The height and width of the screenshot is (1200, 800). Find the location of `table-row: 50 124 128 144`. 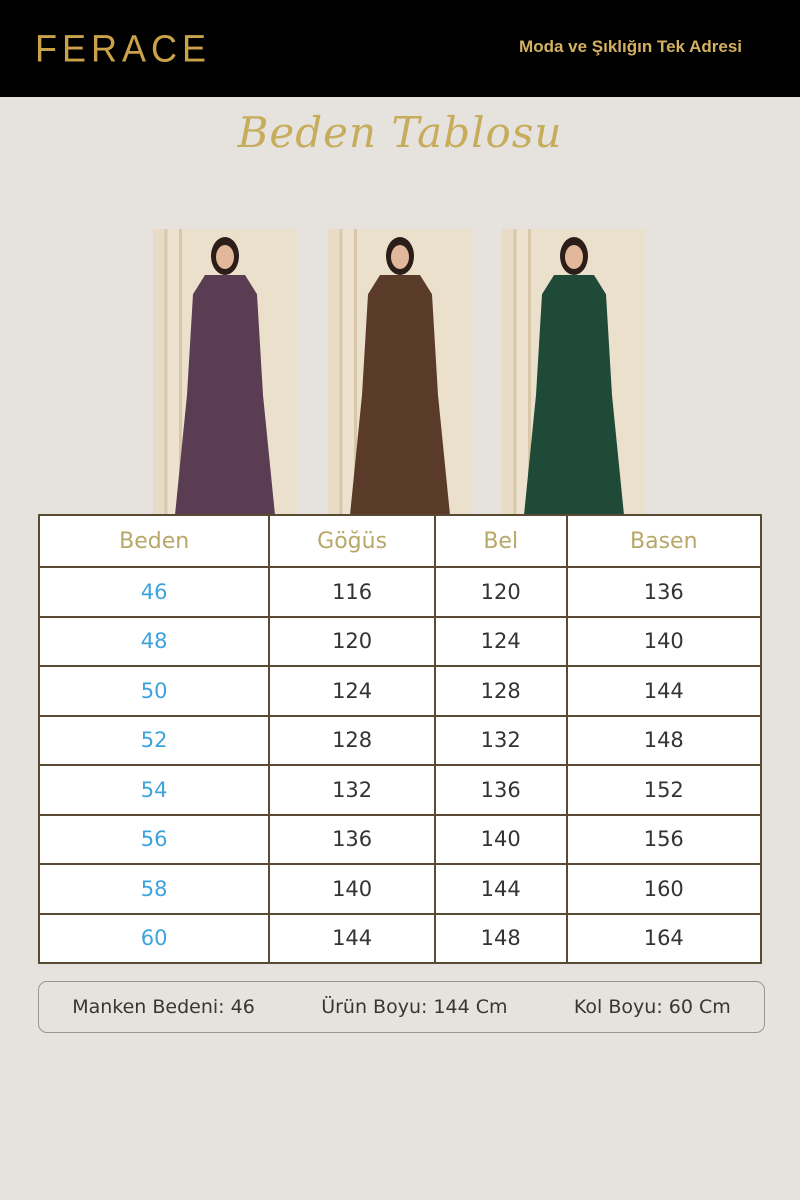

table-row: 50 124 128 144 is located at coordinates (400, 691).